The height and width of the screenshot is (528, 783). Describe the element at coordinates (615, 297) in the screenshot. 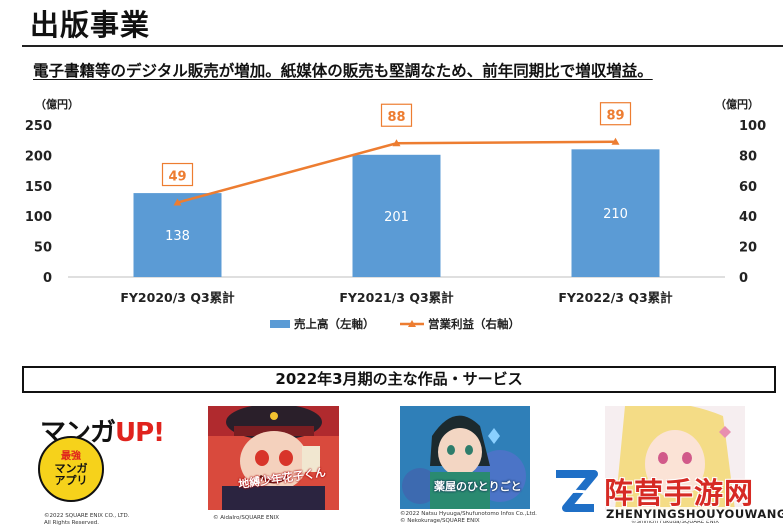

I see `category-label: FY2022/3 Q3累計` at that location.